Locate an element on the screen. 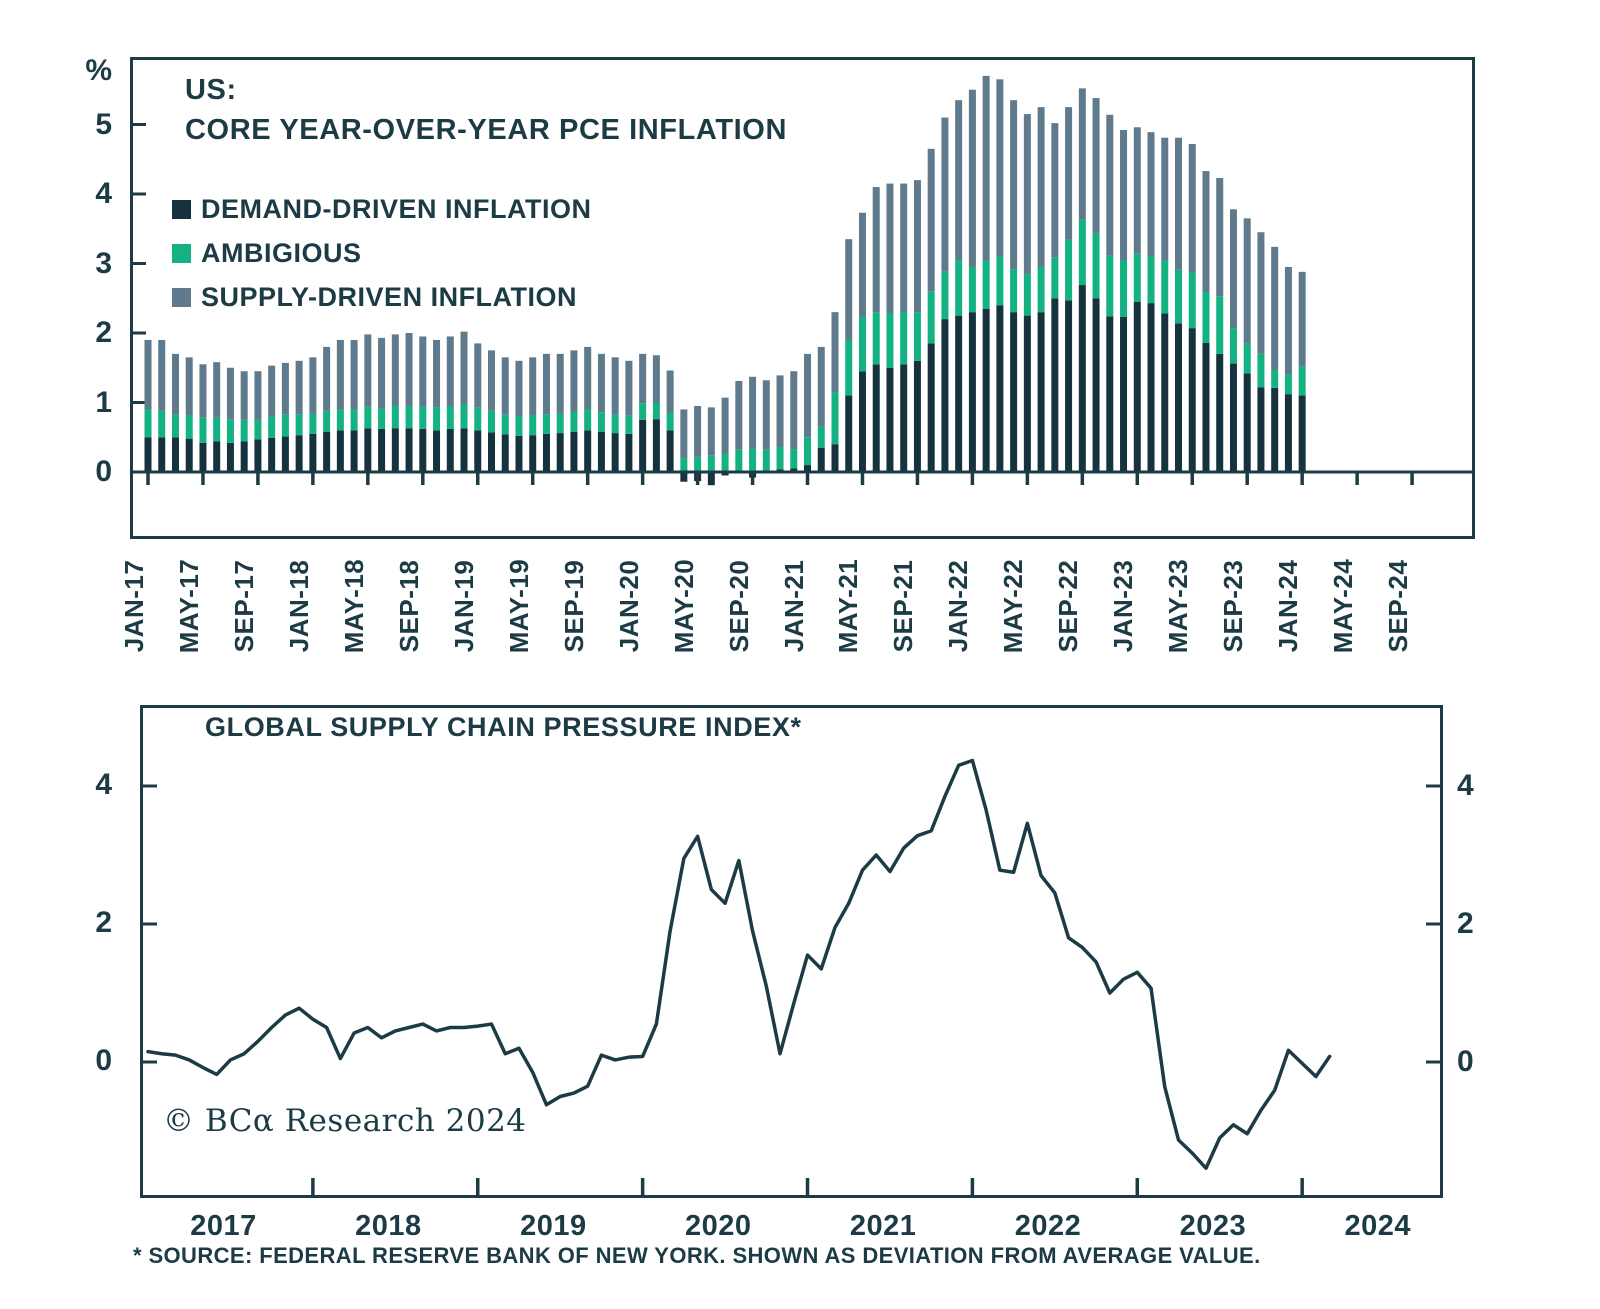  top-chart-unit-label: % is located at coordinates (98, 70).